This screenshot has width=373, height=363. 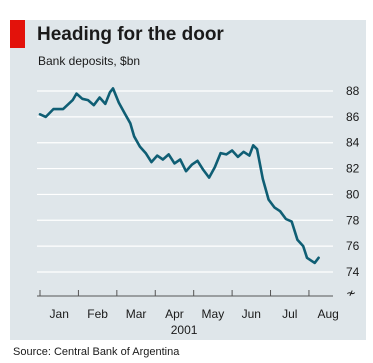 What do you see at coordinates (97, 314) in the screenshot?
I see `x-tick-label: Feb` at bounding box center [97, 314].